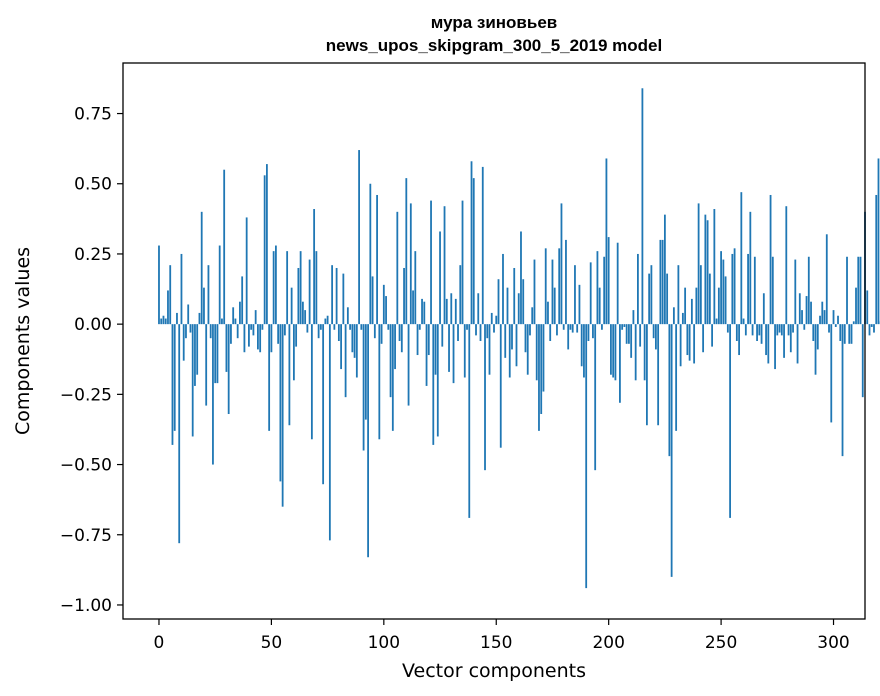  I want to click on x-axis-label: Vector components, so click(494, 671).